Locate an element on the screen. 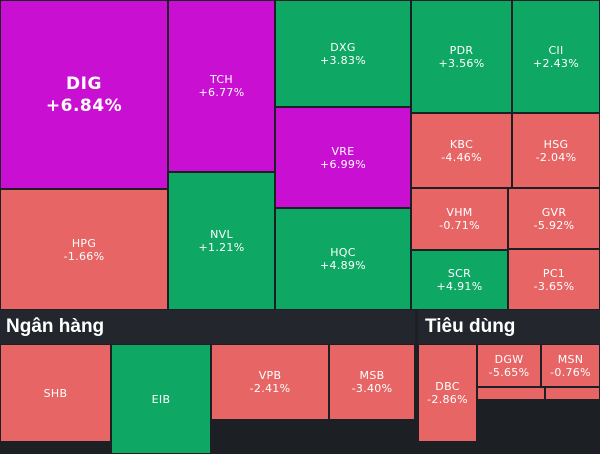 This screenshot has width=600, height=454. tile-symbol: VHM is located at coordinates (459, 212).